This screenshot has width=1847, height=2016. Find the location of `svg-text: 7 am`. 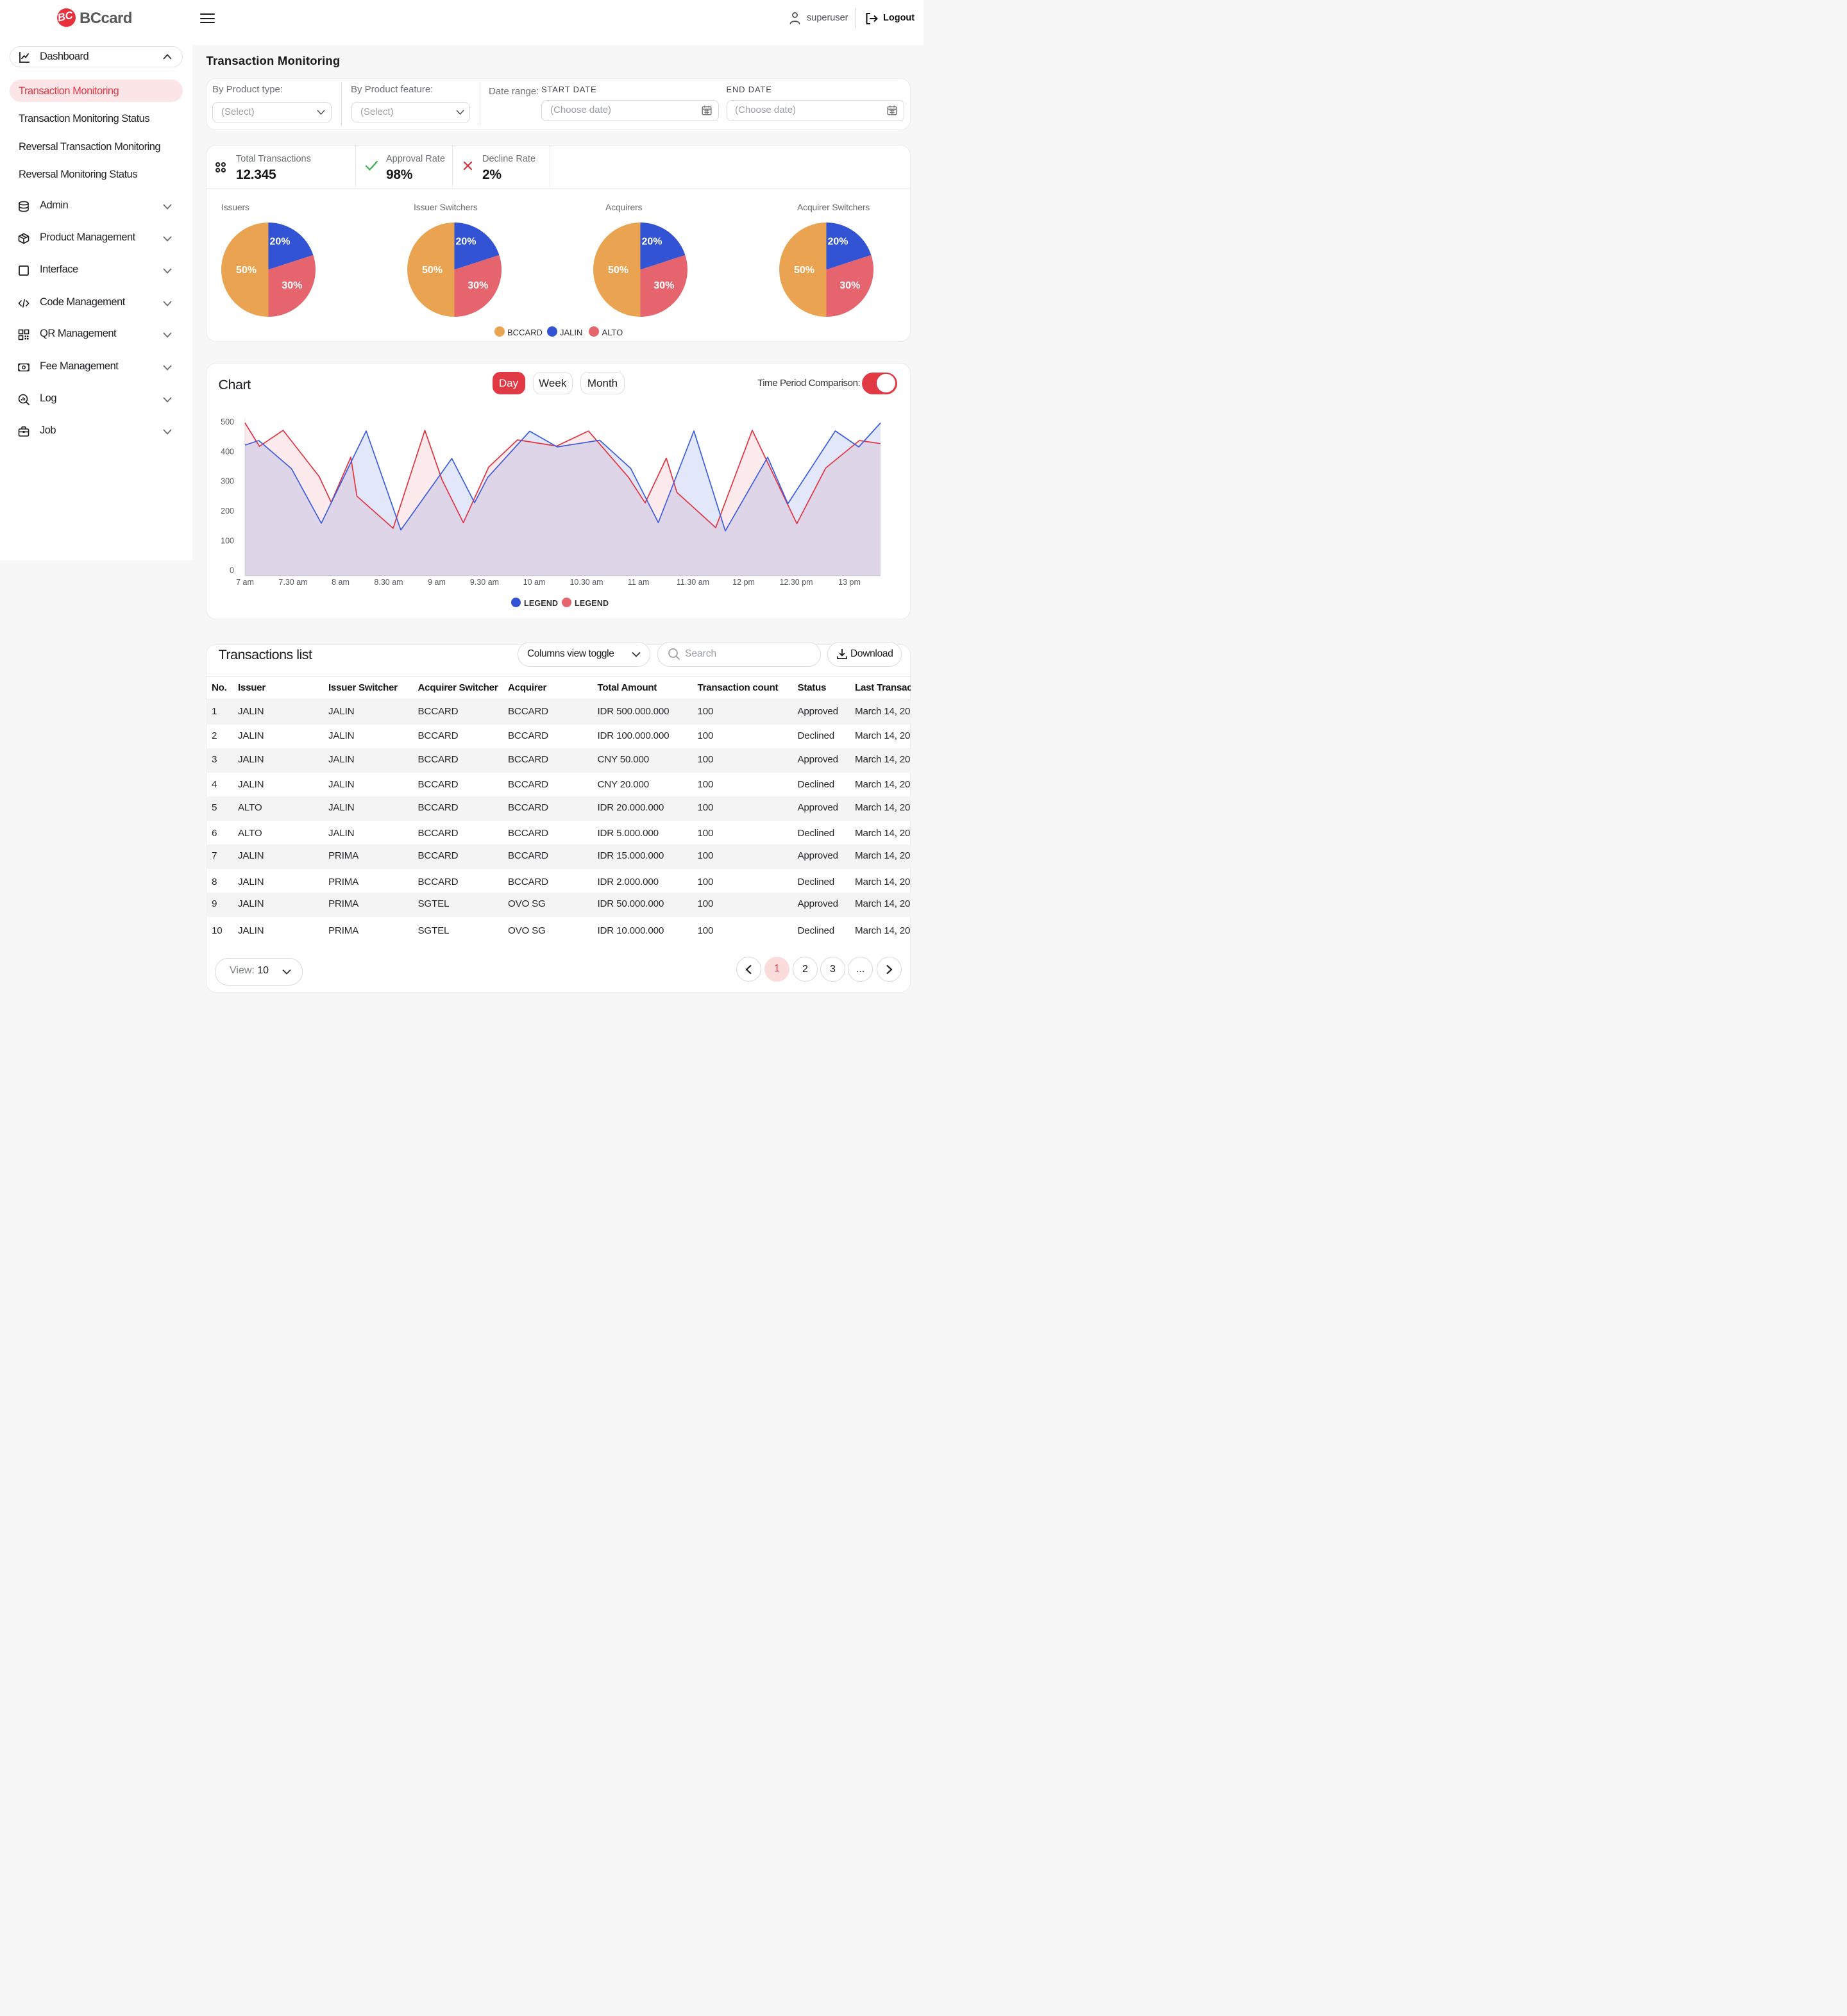

svg-text: 7 am is located at coordinates (245, 582).